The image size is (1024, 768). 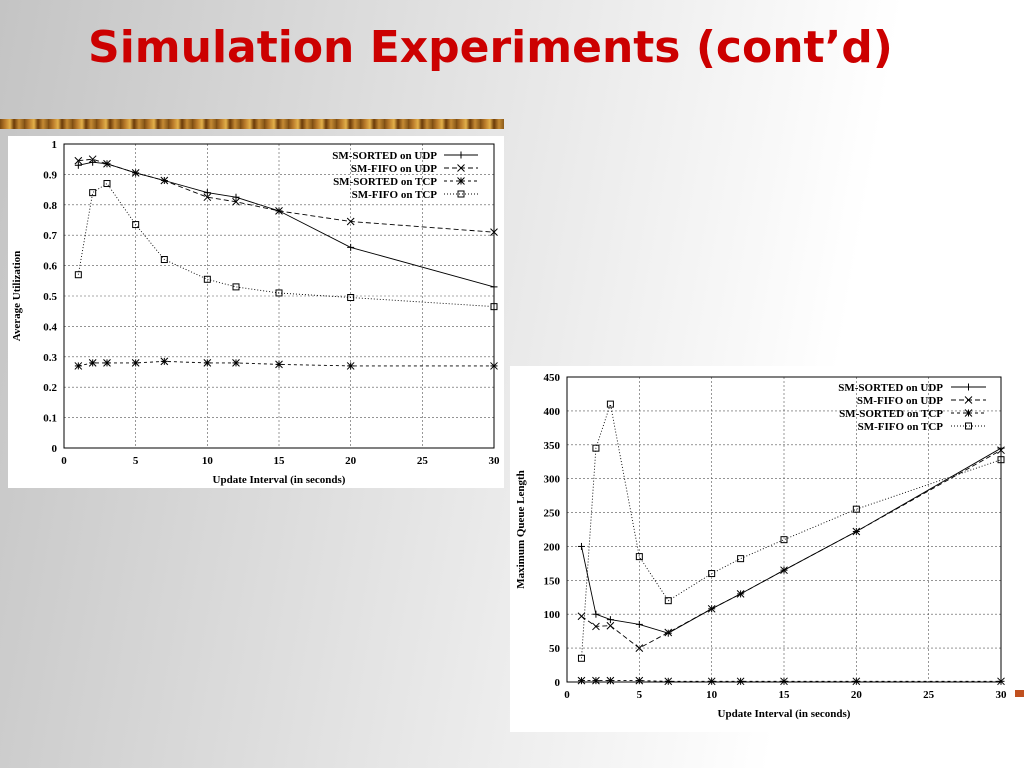 I want to click on utilization-y-tick-label: 0.7, so click(x=50, y=236).